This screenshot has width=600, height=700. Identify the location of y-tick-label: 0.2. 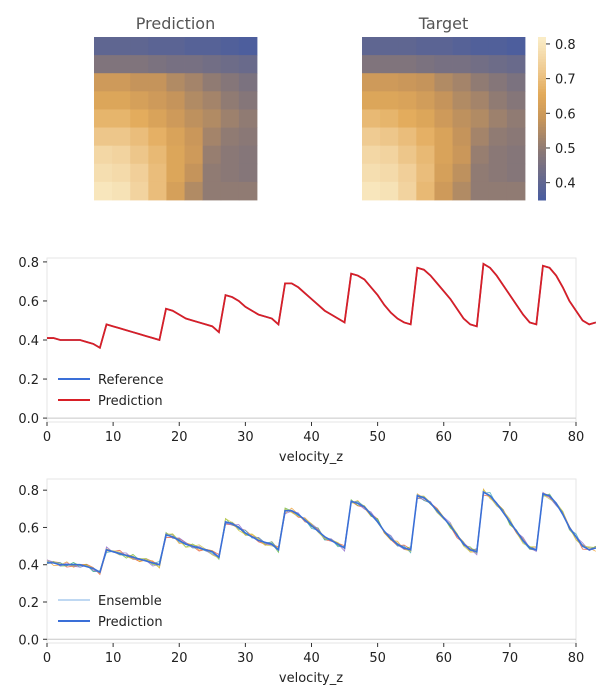
(28, 603).